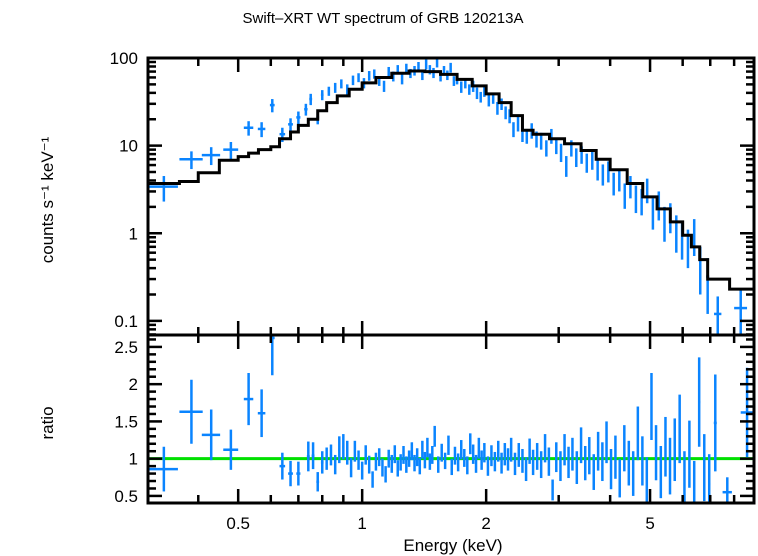  Describe the element at coordinates (124, 58) in the screenshot. I see `y-tick-label: 100` at that location.